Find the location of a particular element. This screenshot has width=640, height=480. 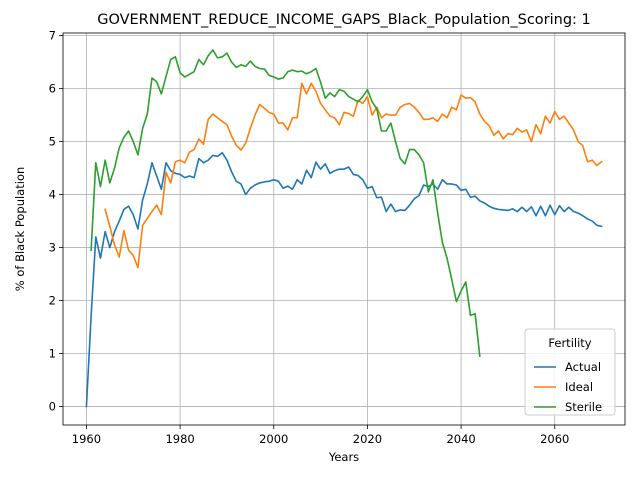

x-tick-label: 2040 is located at coordinates (460, 439).